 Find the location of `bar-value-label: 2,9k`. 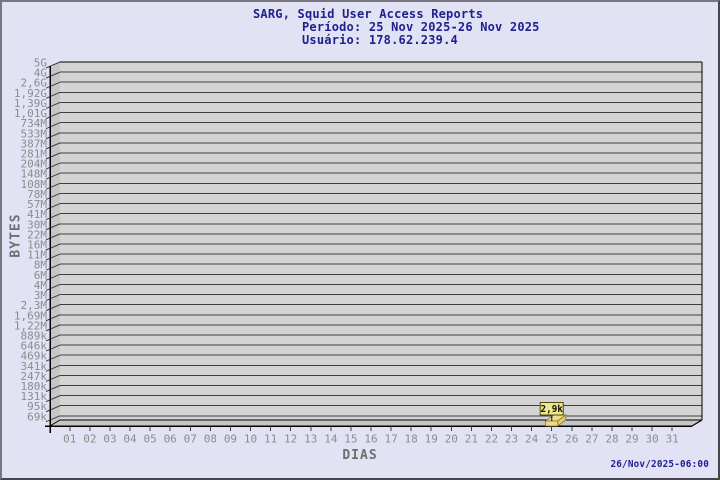

bar-value-label: 2,9k is located at coordinates (552, 409).